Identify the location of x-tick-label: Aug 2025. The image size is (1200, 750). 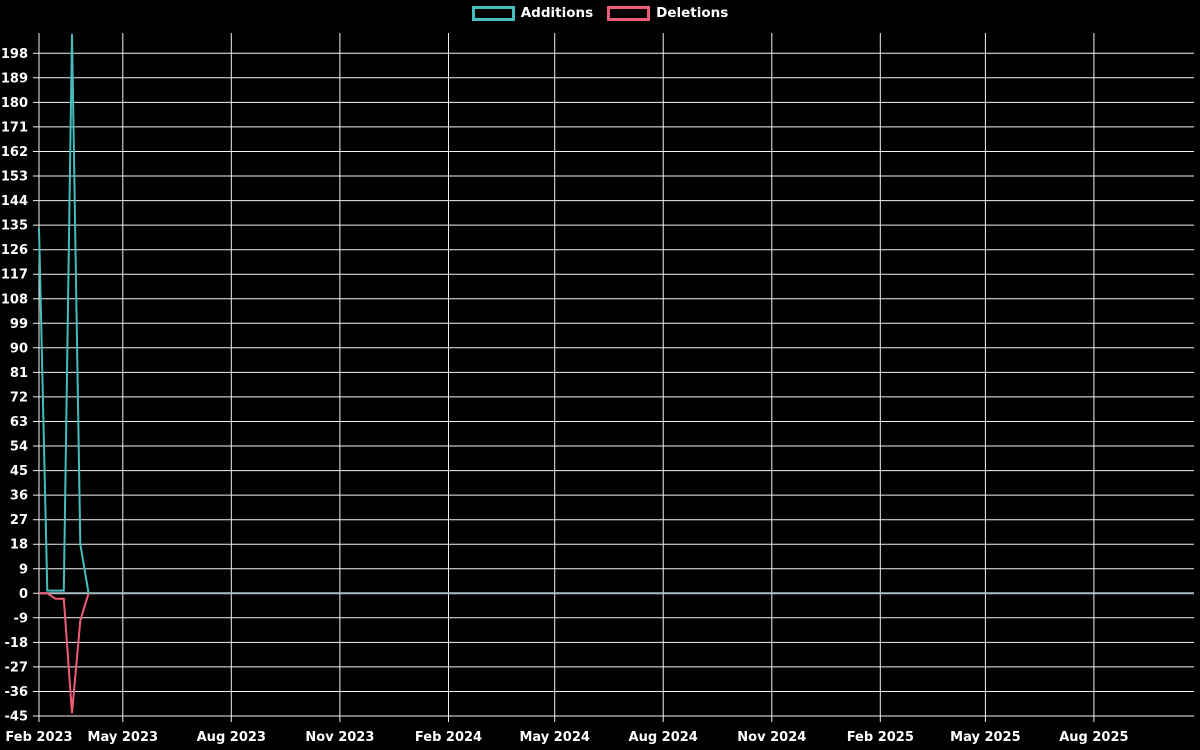
(1093, 737).